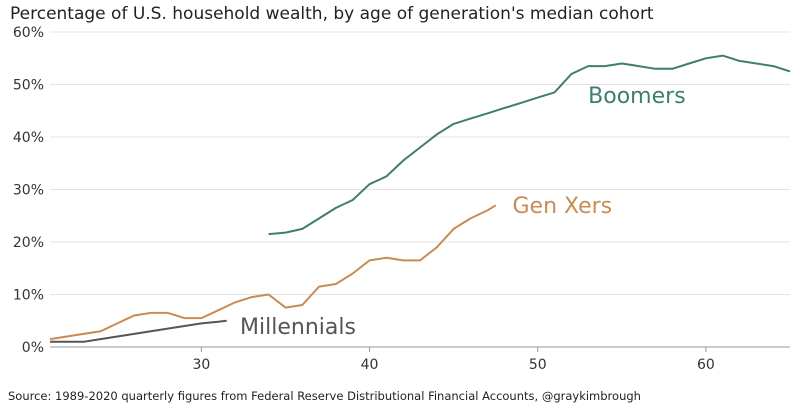  I want to click on y-tick-label: 10%, so click(28, 296).